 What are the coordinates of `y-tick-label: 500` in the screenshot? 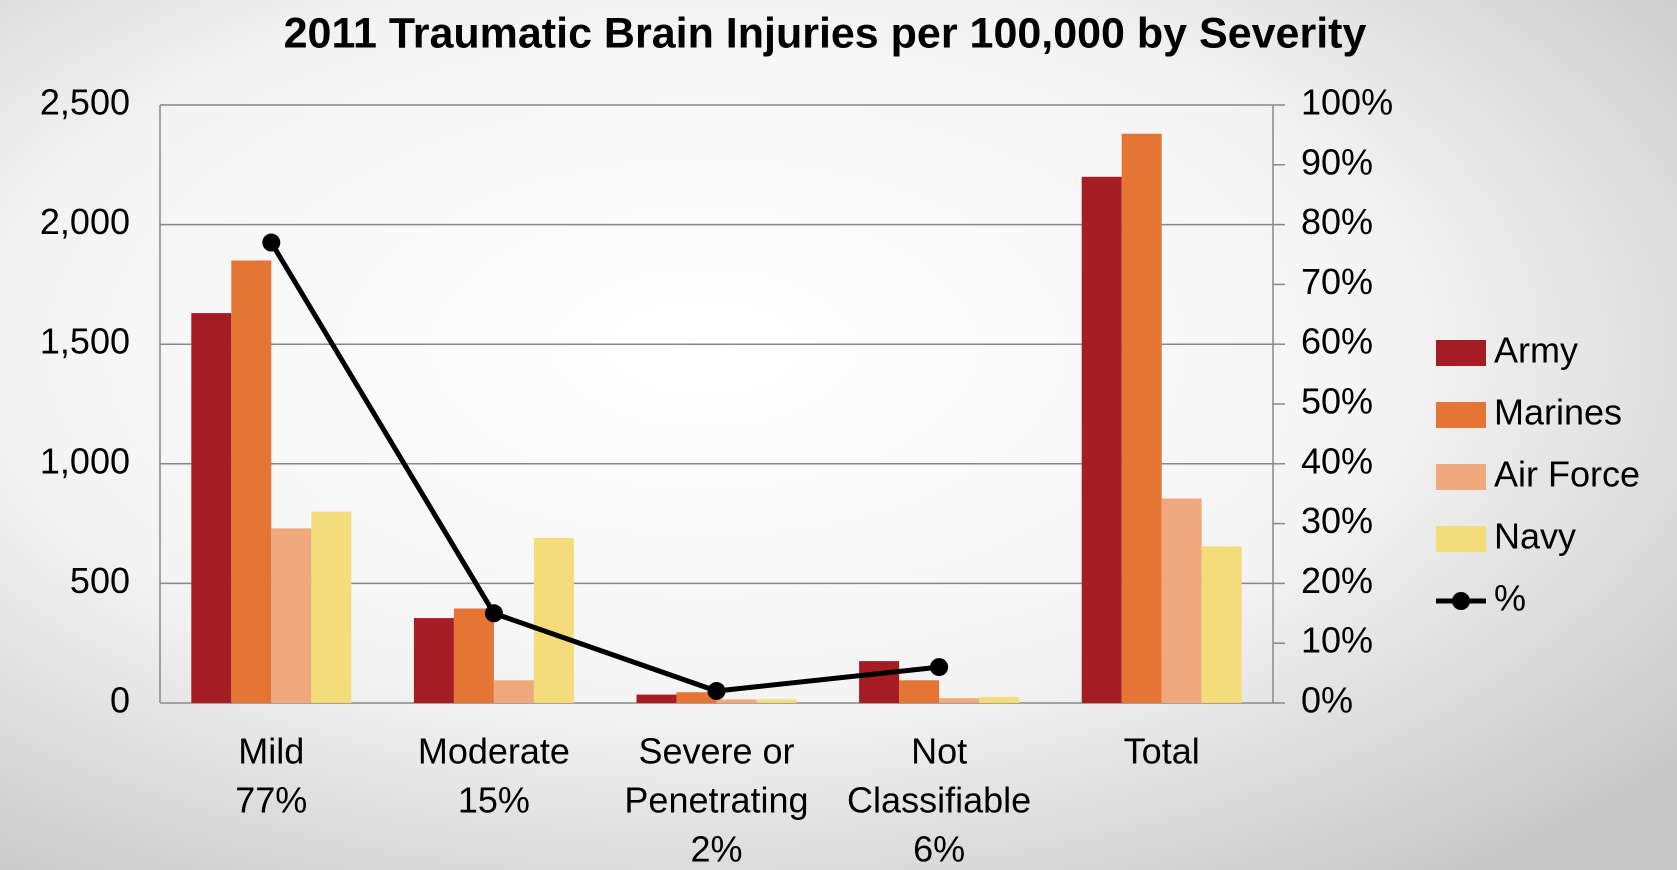 It's located at (100, 580).